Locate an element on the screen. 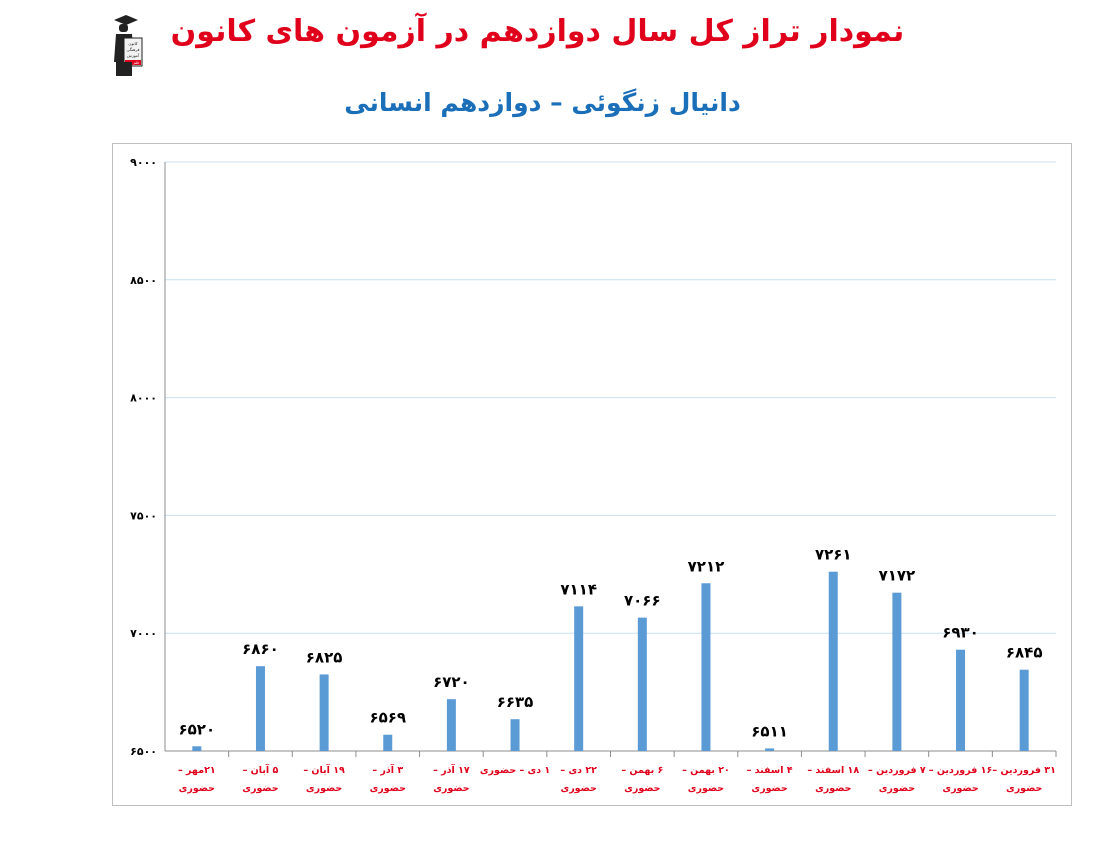 This screenshot has height=843, width=1115. data-label: ۶۸۴۵ is located at coordinates (1024, 653).